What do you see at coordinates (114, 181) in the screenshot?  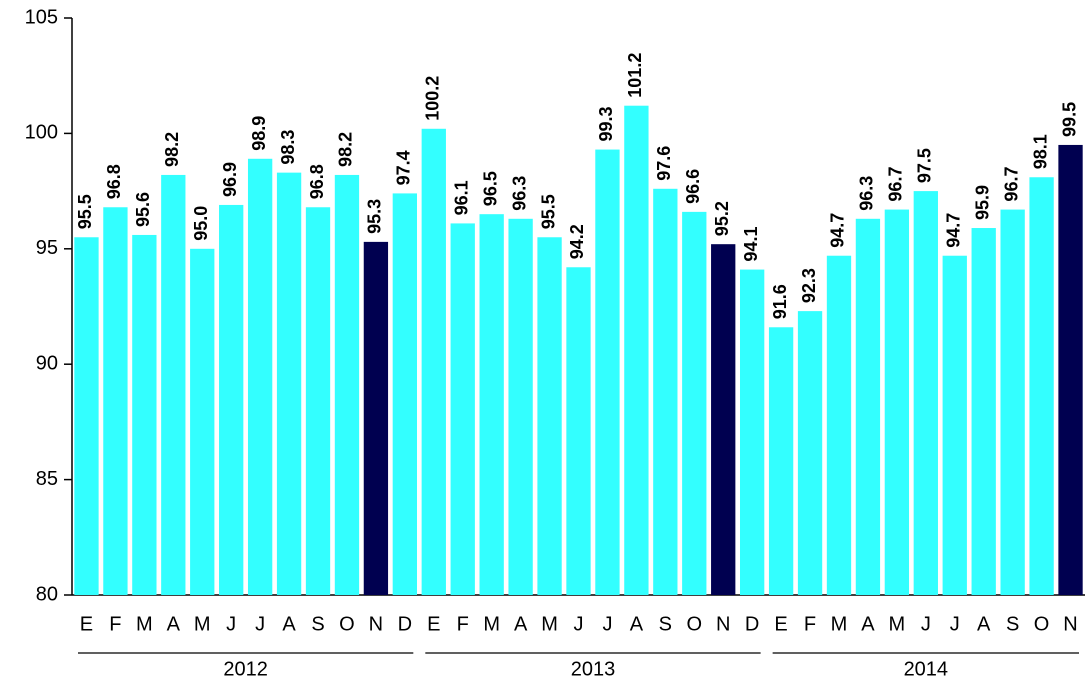 I see `value-label: 96.8` at bounding box center [114, 181].